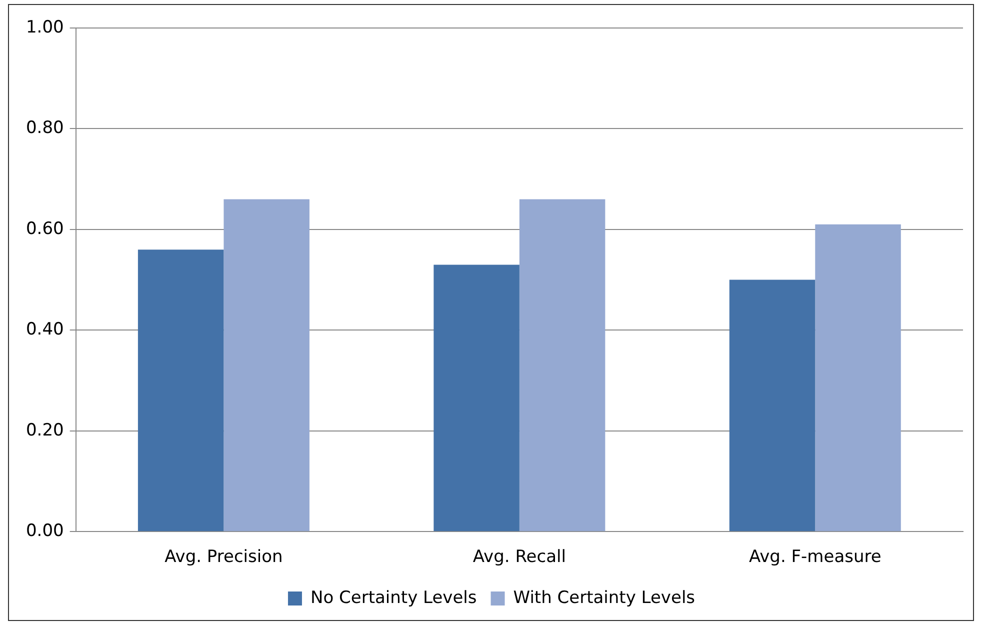  What do you see at coordinates (815, 557) in the screenshot?
I see `x-tick-label: Avg. F-measure` at bounding box center [815, 557].